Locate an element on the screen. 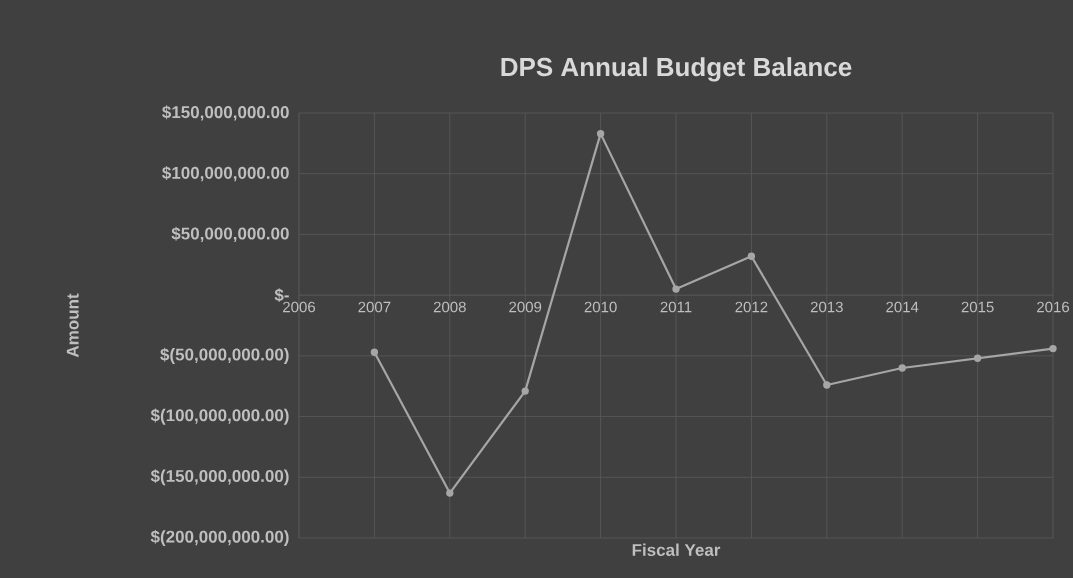 This screenshot has width=1073, height=578. y-tick-label: $50,000,000.00 is located at coordinates (230, 234).